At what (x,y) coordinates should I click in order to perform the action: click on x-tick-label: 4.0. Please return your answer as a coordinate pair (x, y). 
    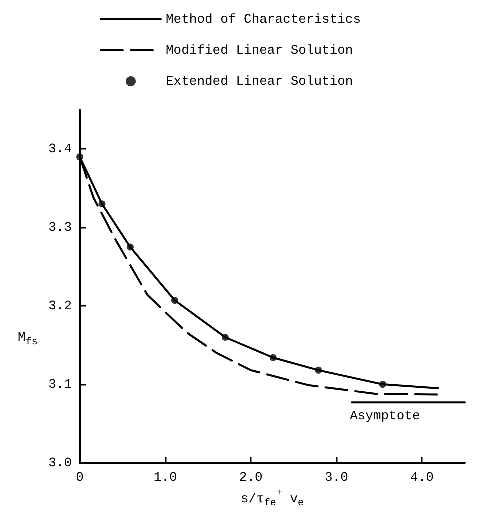
    Looking at the image, I should click on (422, 477).